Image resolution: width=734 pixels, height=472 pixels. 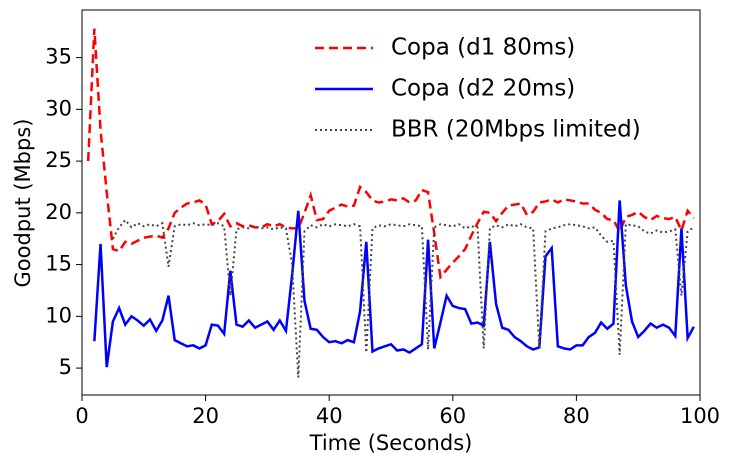 What do you see at coordinates (576, 416) in the screenshot?
I see `x-tick-label: 80` at bounding box center [576, 416].